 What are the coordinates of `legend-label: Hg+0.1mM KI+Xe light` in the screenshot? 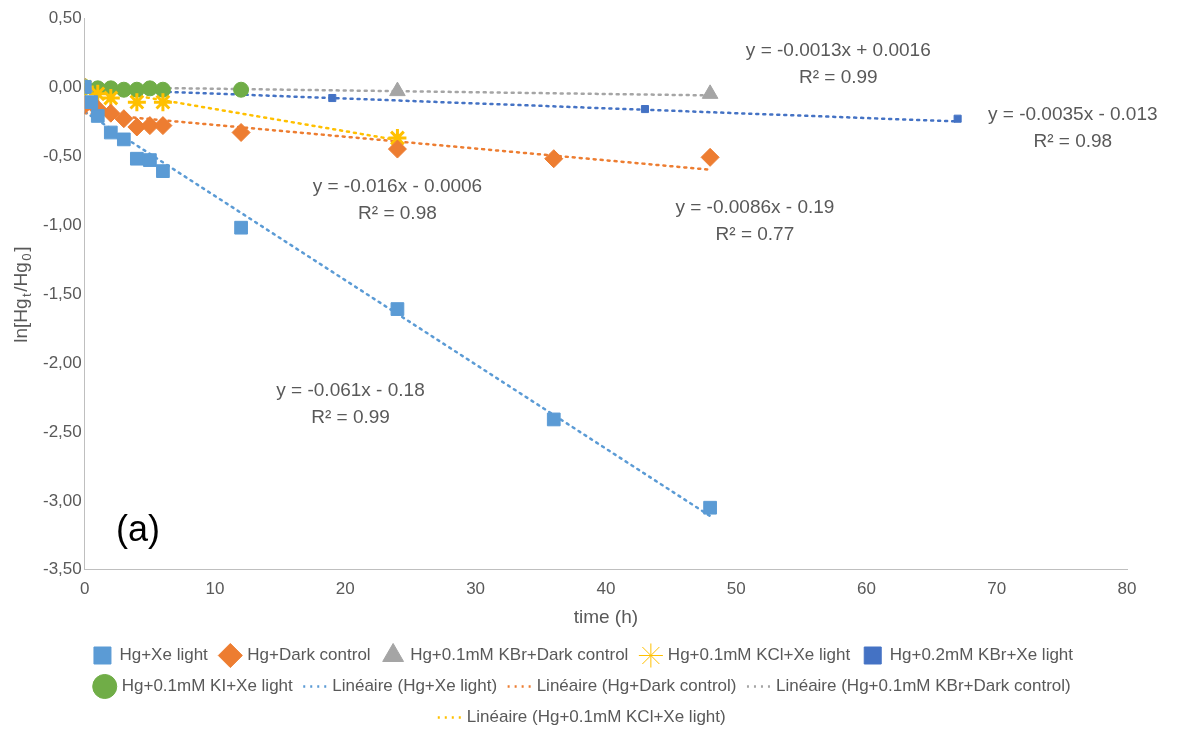 It's located at (207, 686).